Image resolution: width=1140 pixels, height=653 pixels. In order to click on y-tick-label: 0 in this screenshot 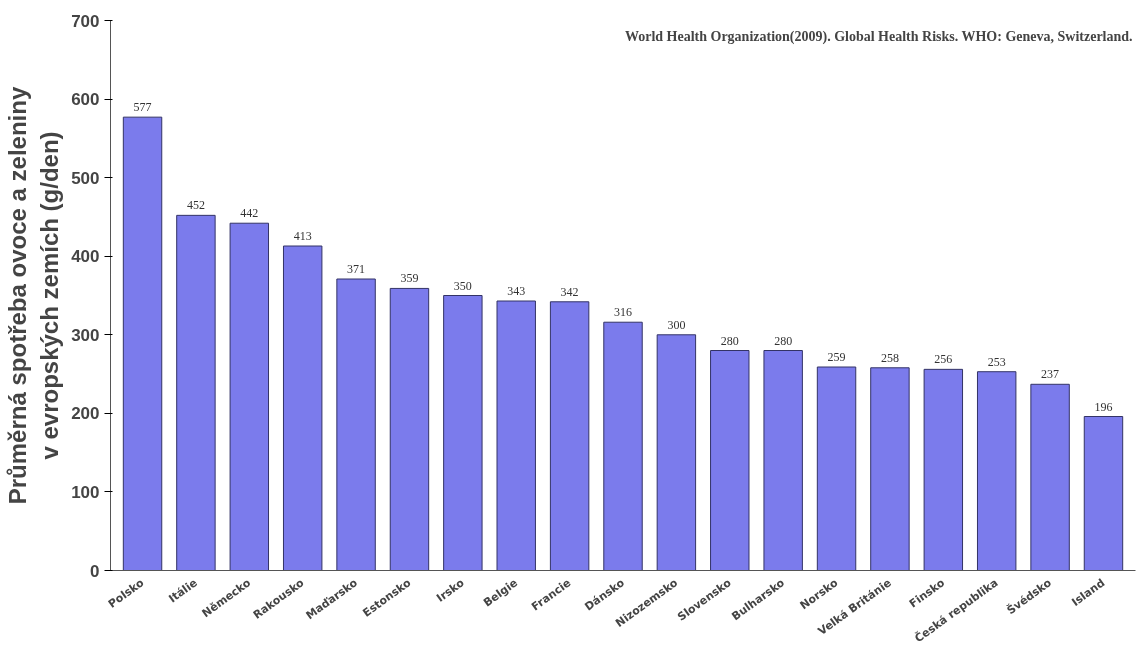, I will do `click(95, 571)`.